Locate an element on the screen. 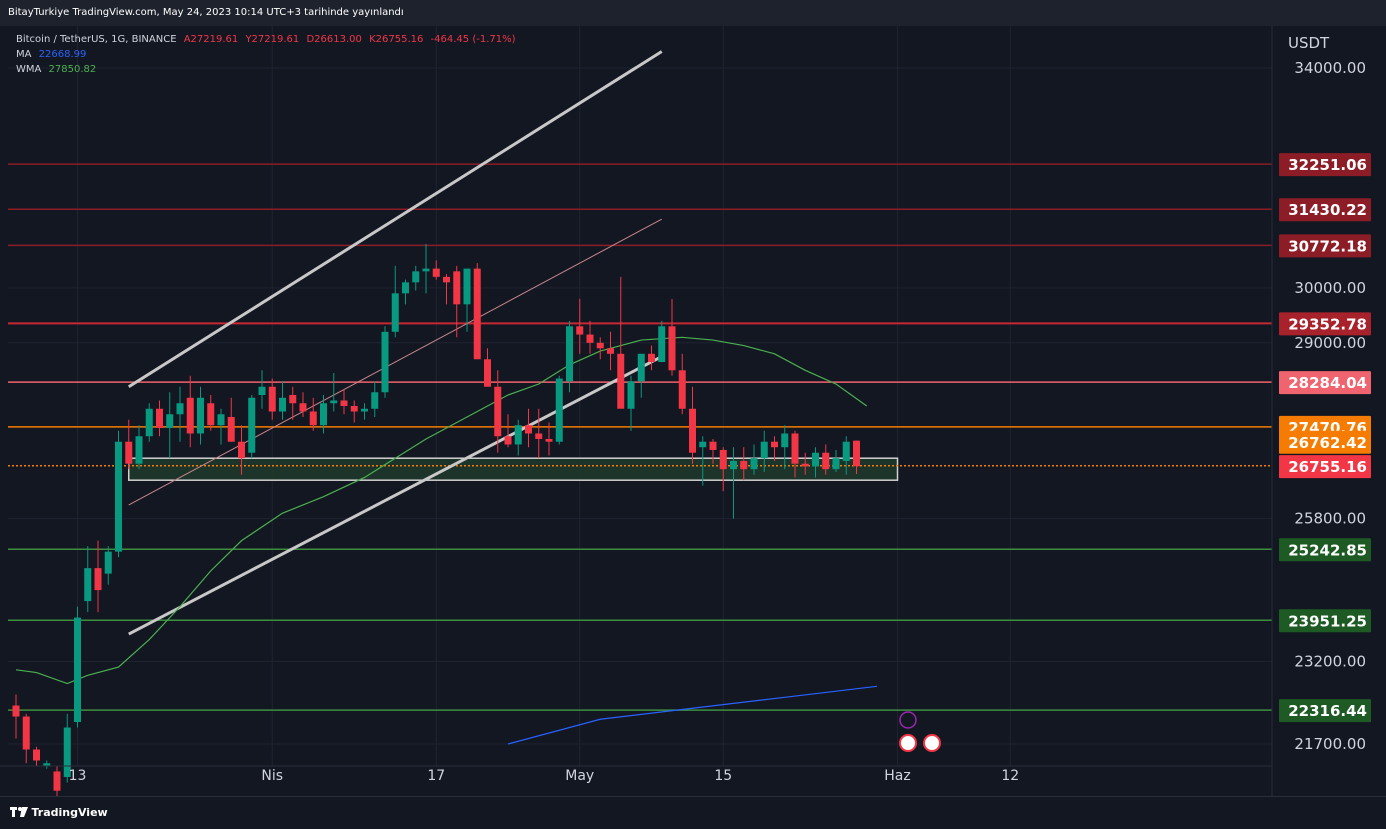 This screenshot has height=829, width=1386. channel-line-thick is located at coordinates (395, 495).